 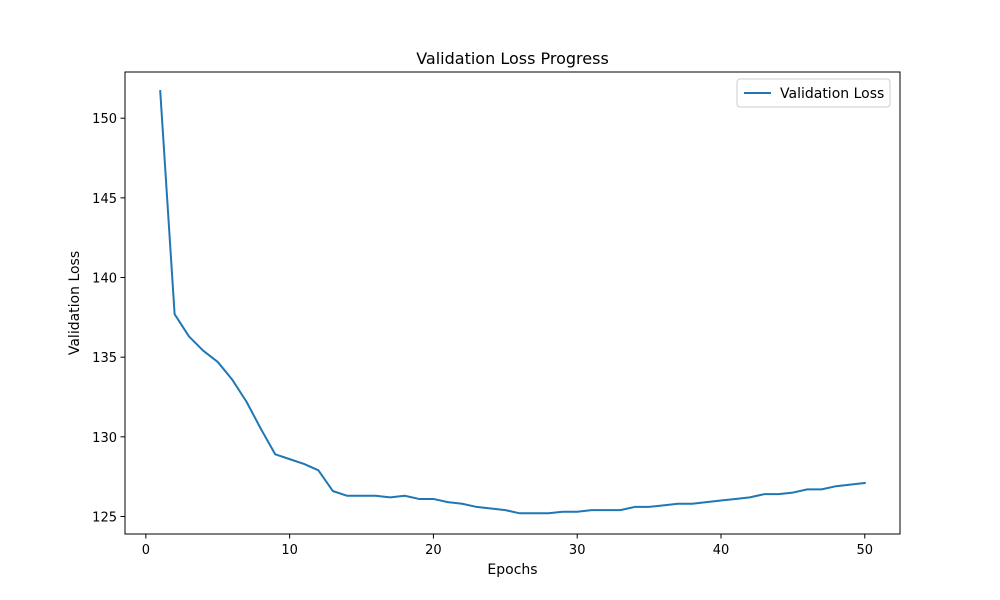 What do you see at coordinates (433, 550) in the screenshot?
I see `x-tick-label: 20` at bounding box center [433, 550].